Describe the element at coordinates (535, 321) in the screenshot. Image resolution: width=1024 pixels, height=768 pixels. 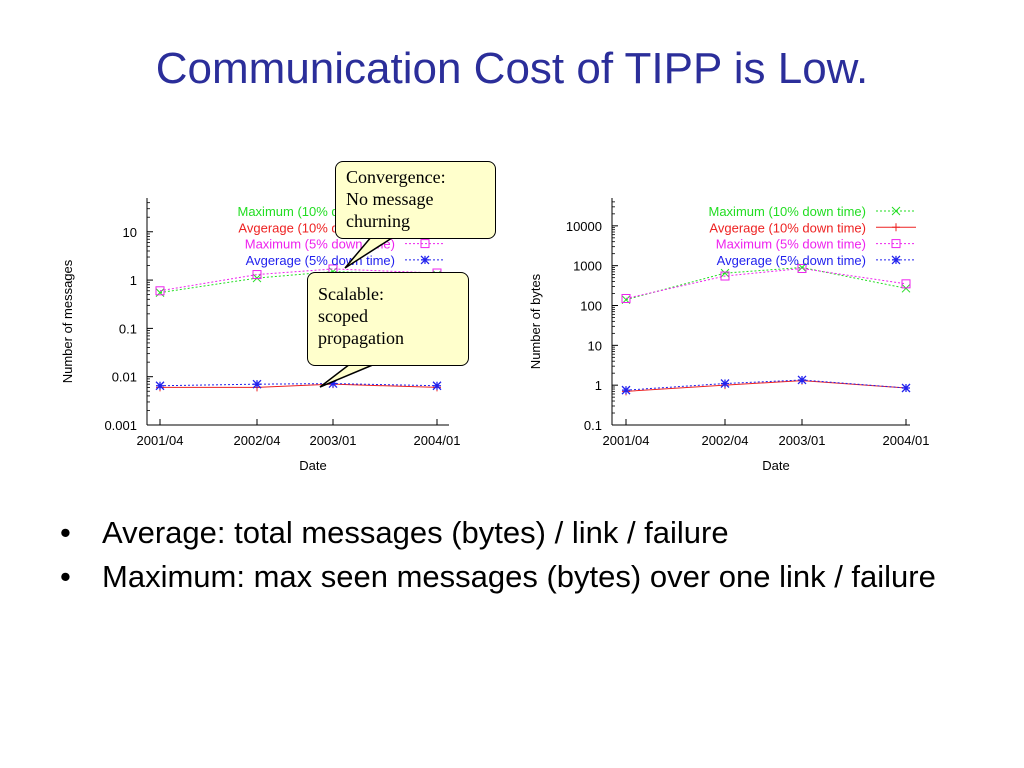
I see `y-axis-label: Number of bytes` at that location.